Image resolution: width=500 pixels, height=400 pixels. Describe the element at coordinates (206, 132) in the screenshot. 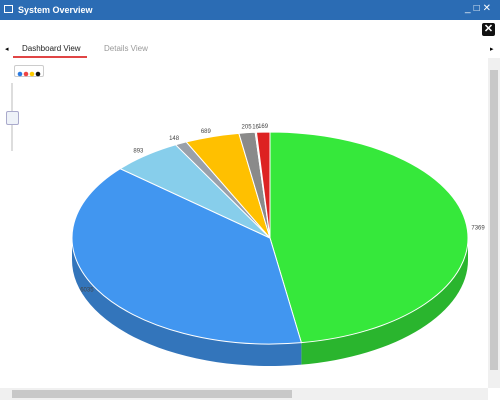

I see `data-label: 689` at that location.